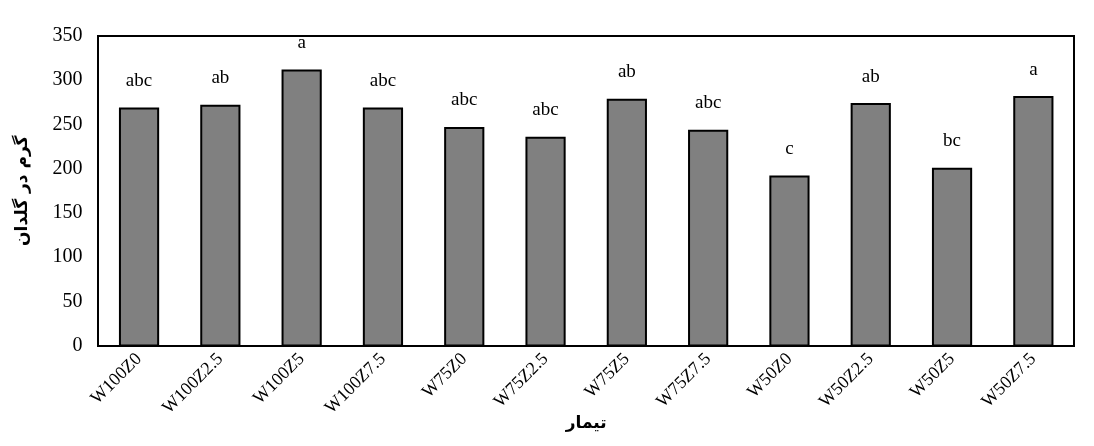 This screenshot has height=446, width=1094. Describe the element at coordinates (952, 140) in the screenshot. I see `data-label: bc` at that location.